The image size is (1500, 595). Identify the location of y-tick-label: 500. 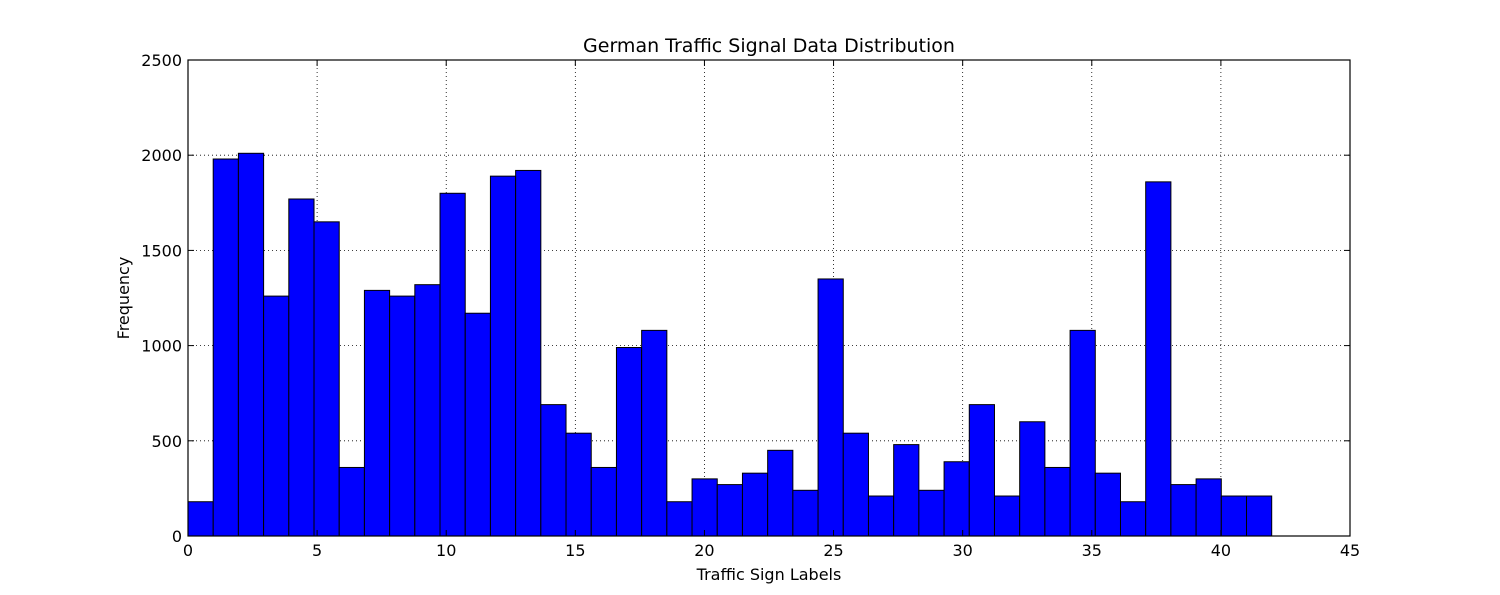
(166, 441).